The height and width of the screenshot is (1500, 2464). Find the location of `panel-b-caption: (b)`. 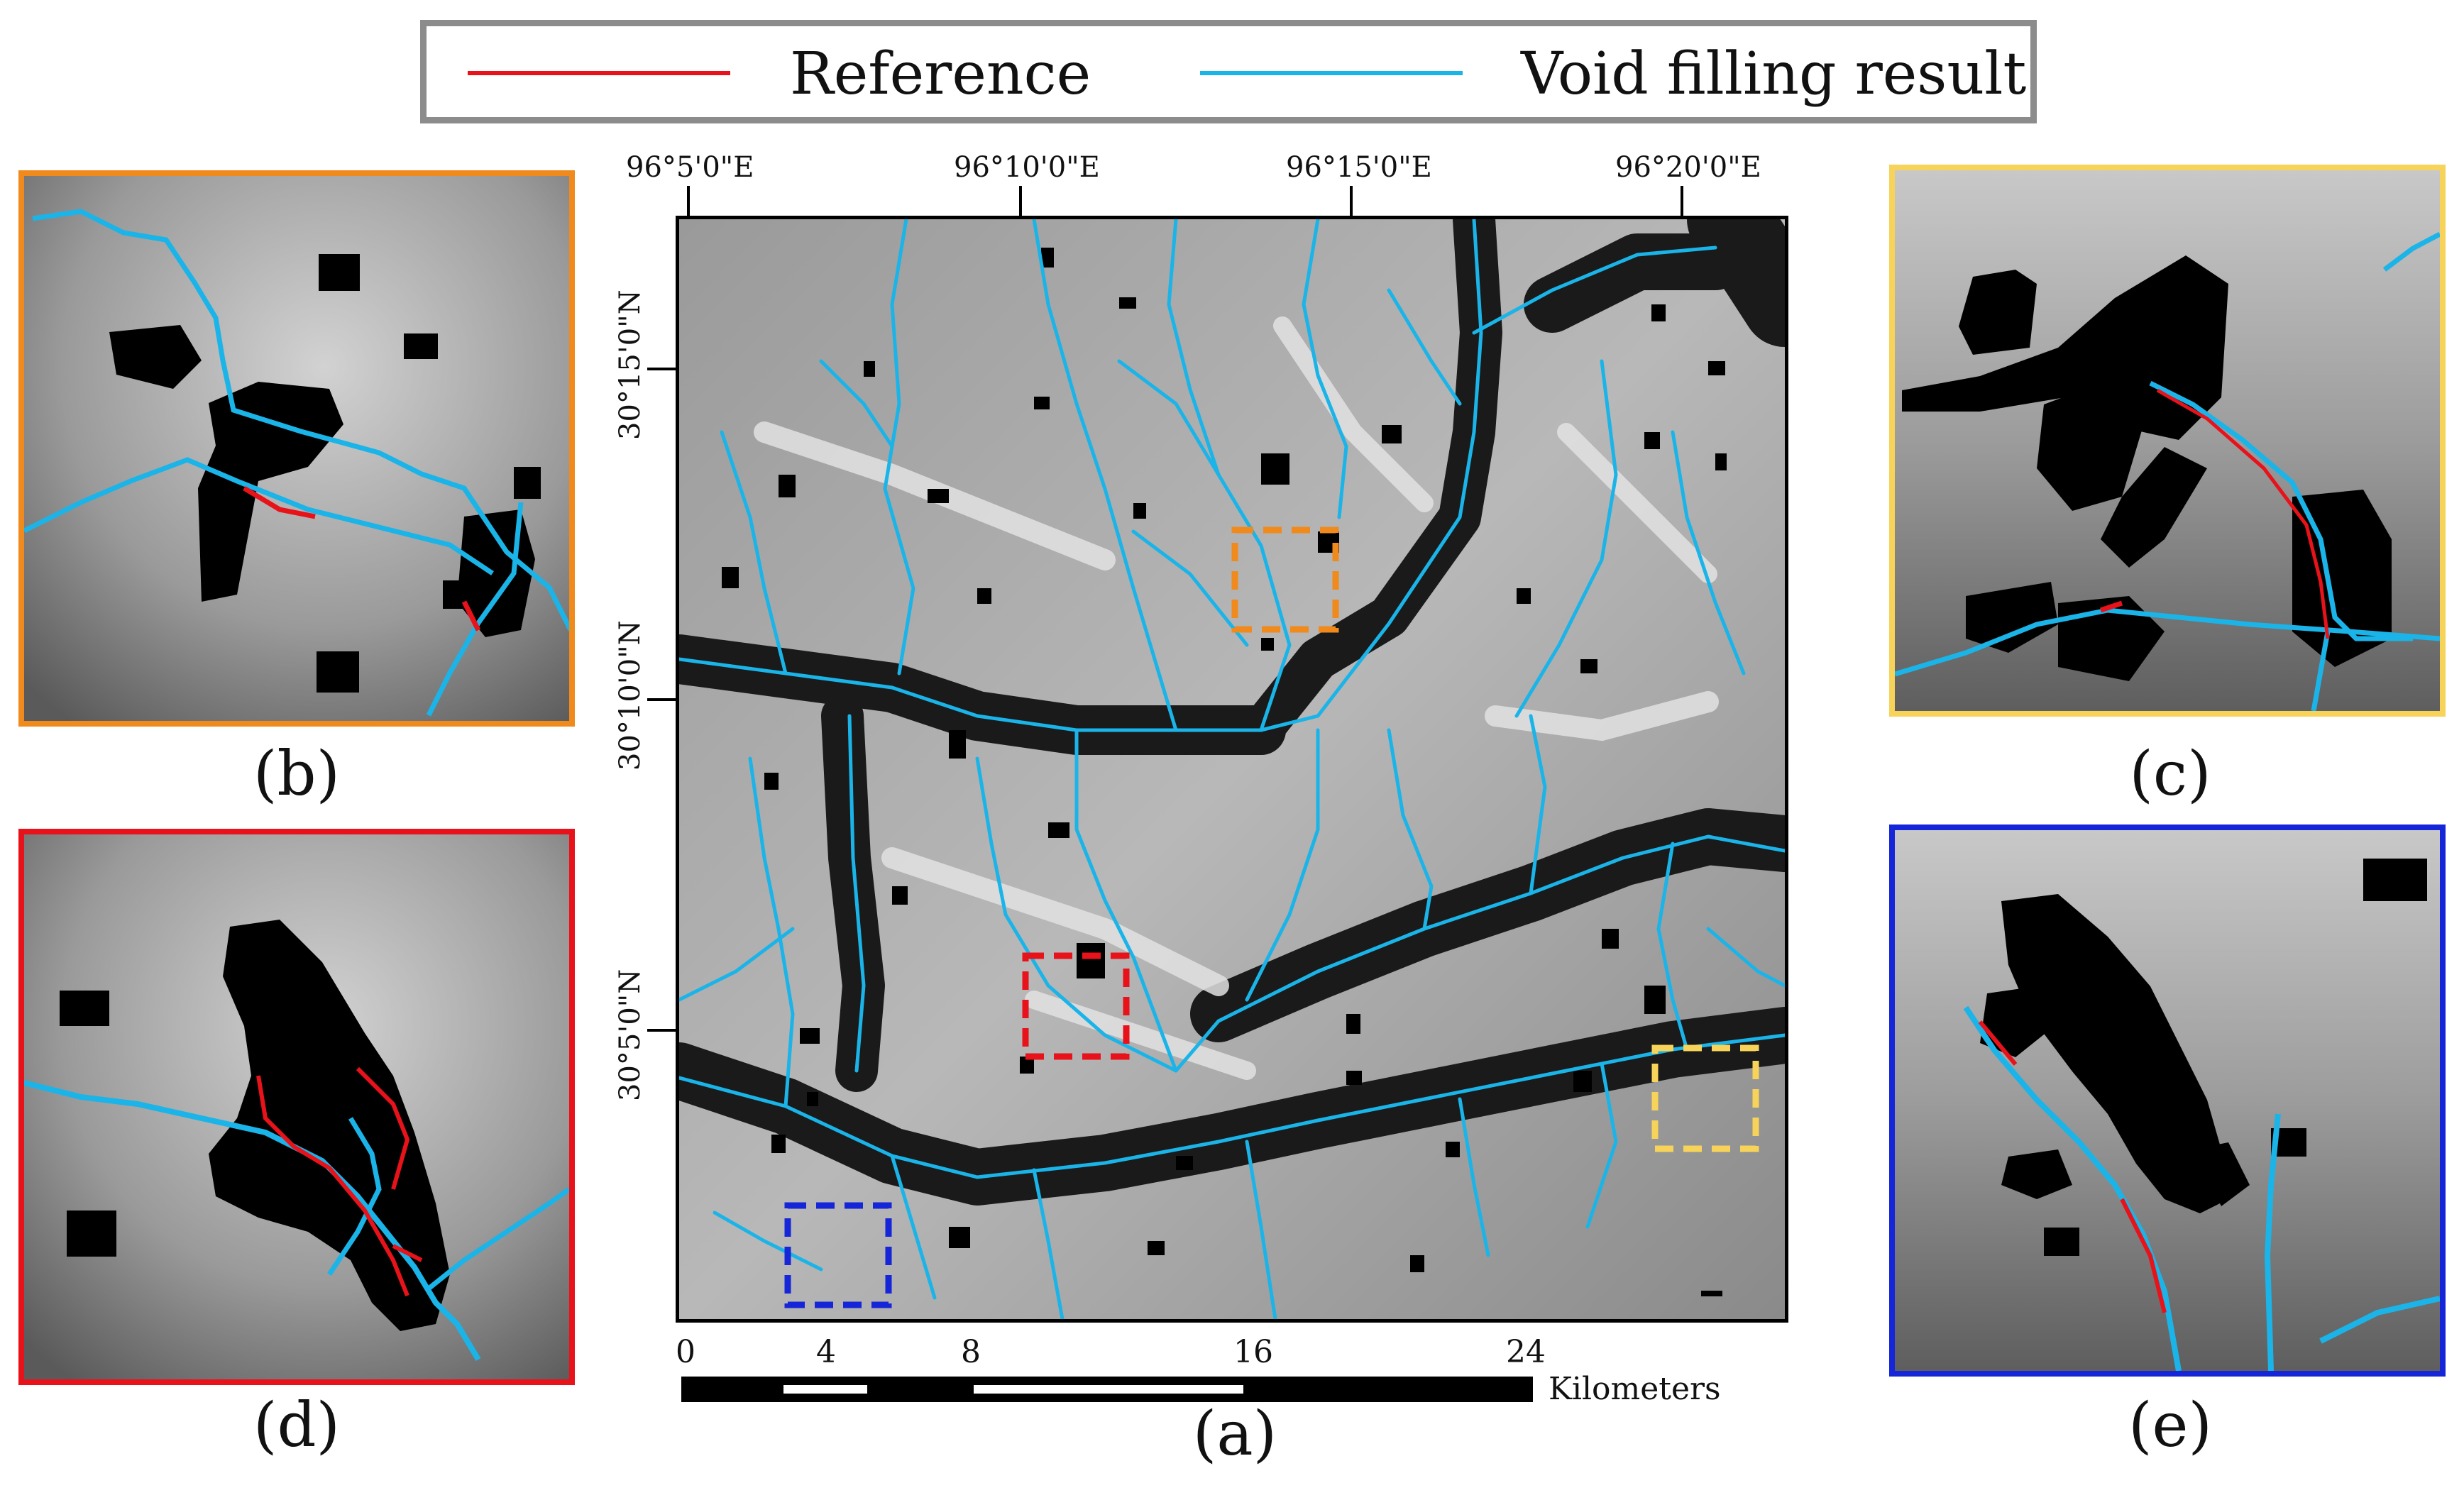

panel-b-caption: (b) is located at coordinates (297, 774).